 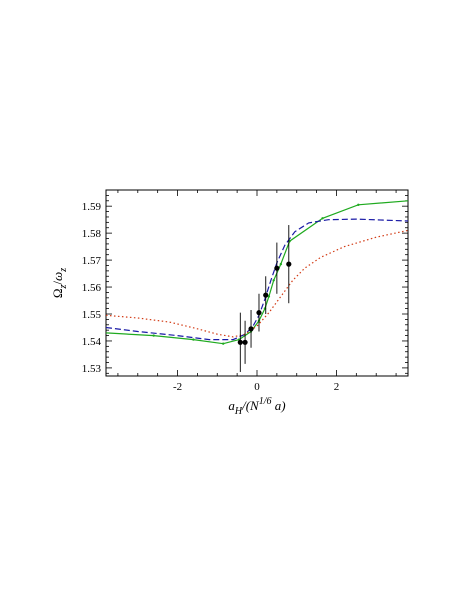 What do you see at coordinates (256, 406) in the screenshot?
I see `x-axis-title: aH/(N1/6 a)` at bounding box center [256, 406].